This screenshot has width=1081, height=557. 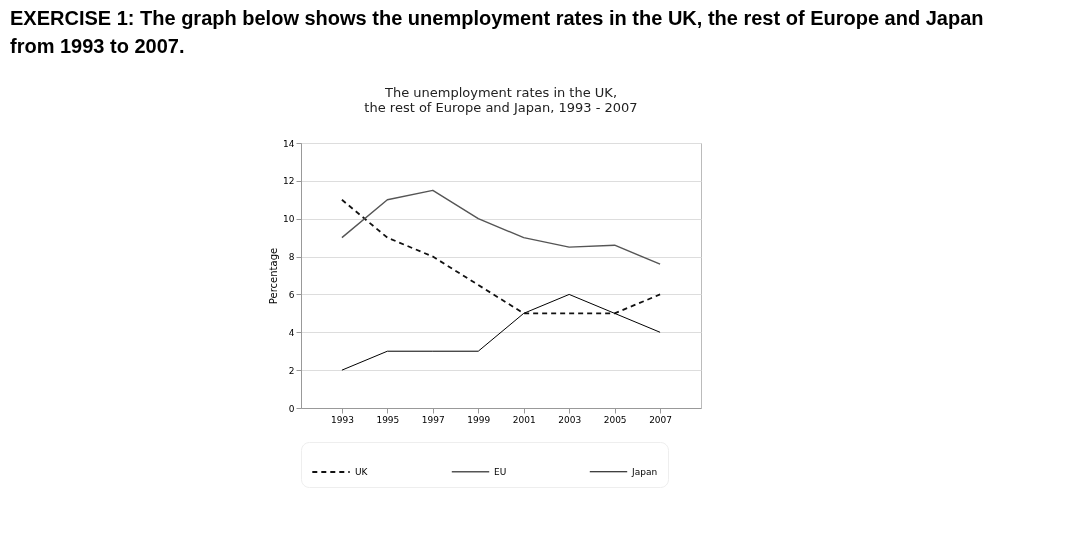 What do you see at coordinates (291, 370) in the screenshot?
I see `y-tick-label: 2` at bounding box center [291, 370].